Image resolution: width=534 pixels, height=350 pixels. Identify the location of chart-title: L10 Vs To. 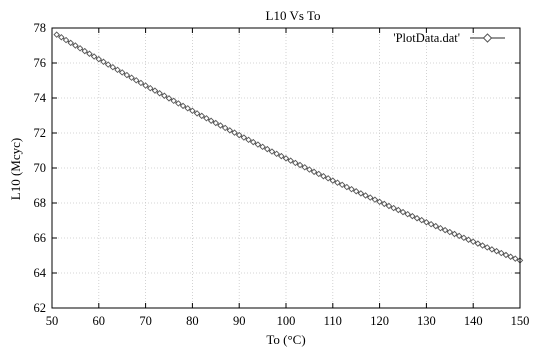
(293, 15).